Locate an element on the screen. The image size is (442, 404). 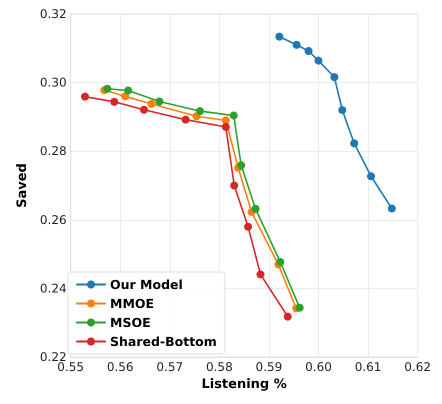
x-tick-label: 0.57 is located at coordinates (170, 367).